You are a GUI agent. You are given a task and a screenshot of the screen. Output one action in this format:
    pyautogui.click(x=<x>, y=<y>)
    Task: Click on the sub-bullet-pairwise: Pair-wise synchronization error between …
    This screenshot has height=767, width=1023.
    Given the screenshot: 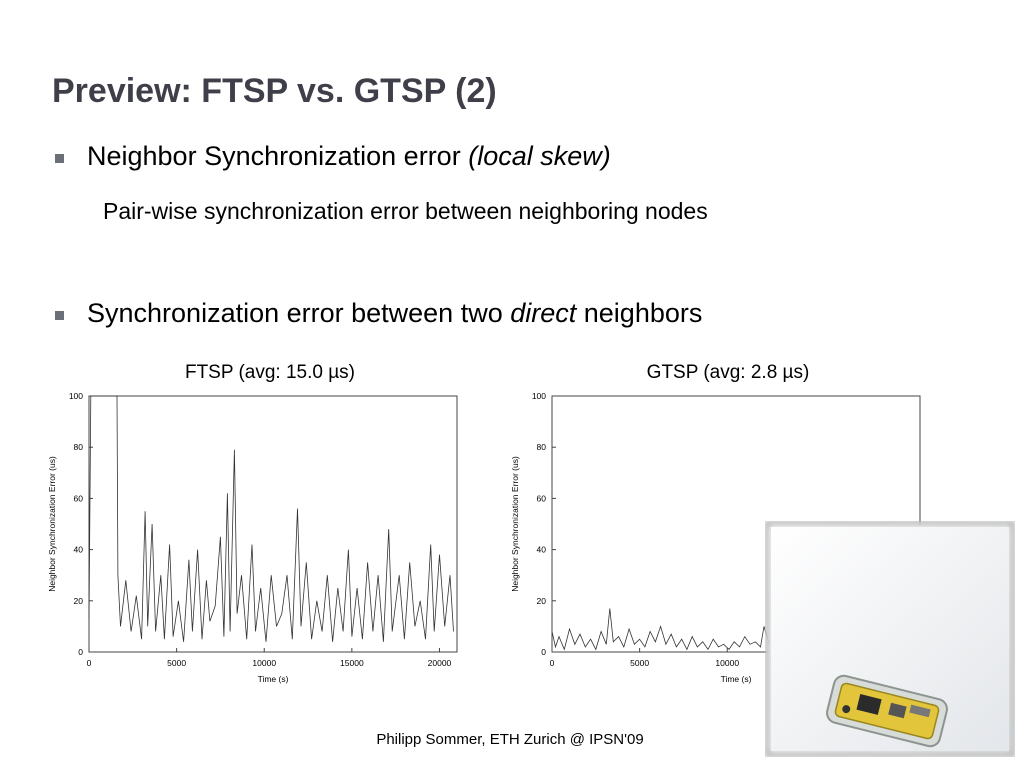 What is the action you would take?
    pyautogui.click(x=405, y=211)
    